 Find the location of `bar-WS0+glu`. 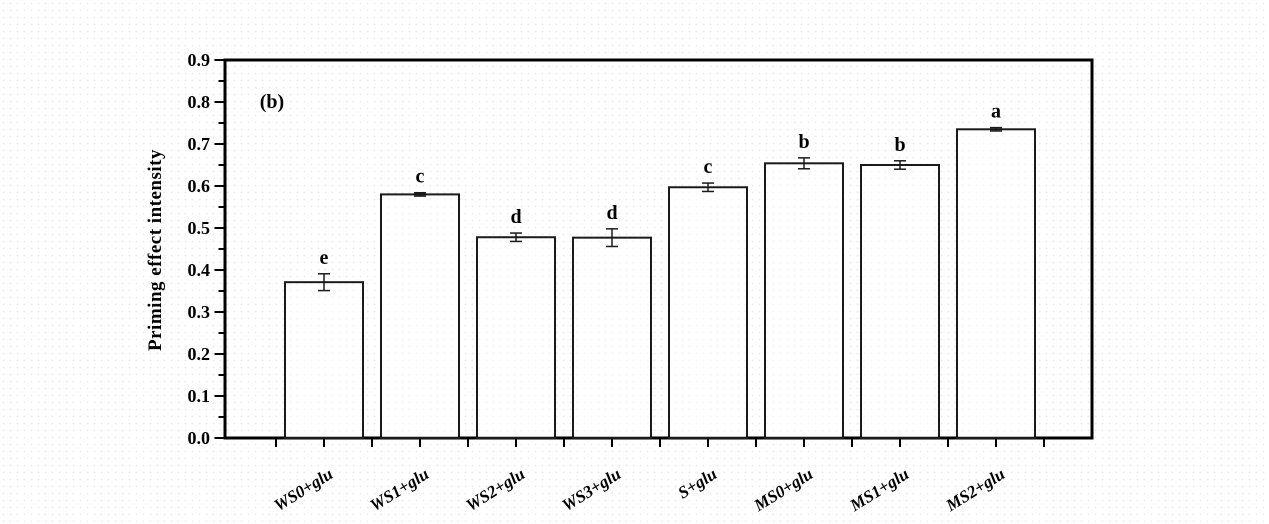

bar-WS0+glu is located at coordinates (324, 360).